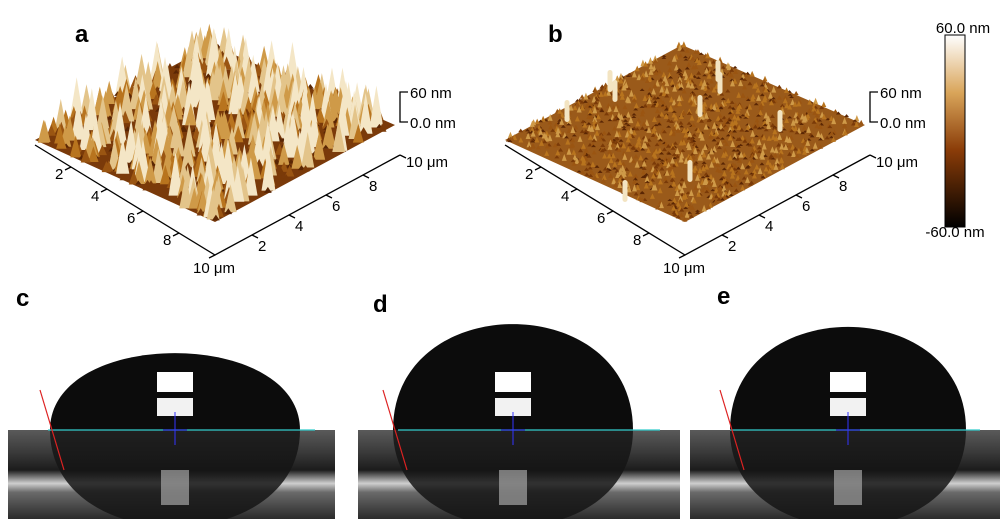 This screenshot has width=1003, height=519. Describe the element at coordinates (373, 186) in the screenshot. I see `y-tick-label: 8` at that location.